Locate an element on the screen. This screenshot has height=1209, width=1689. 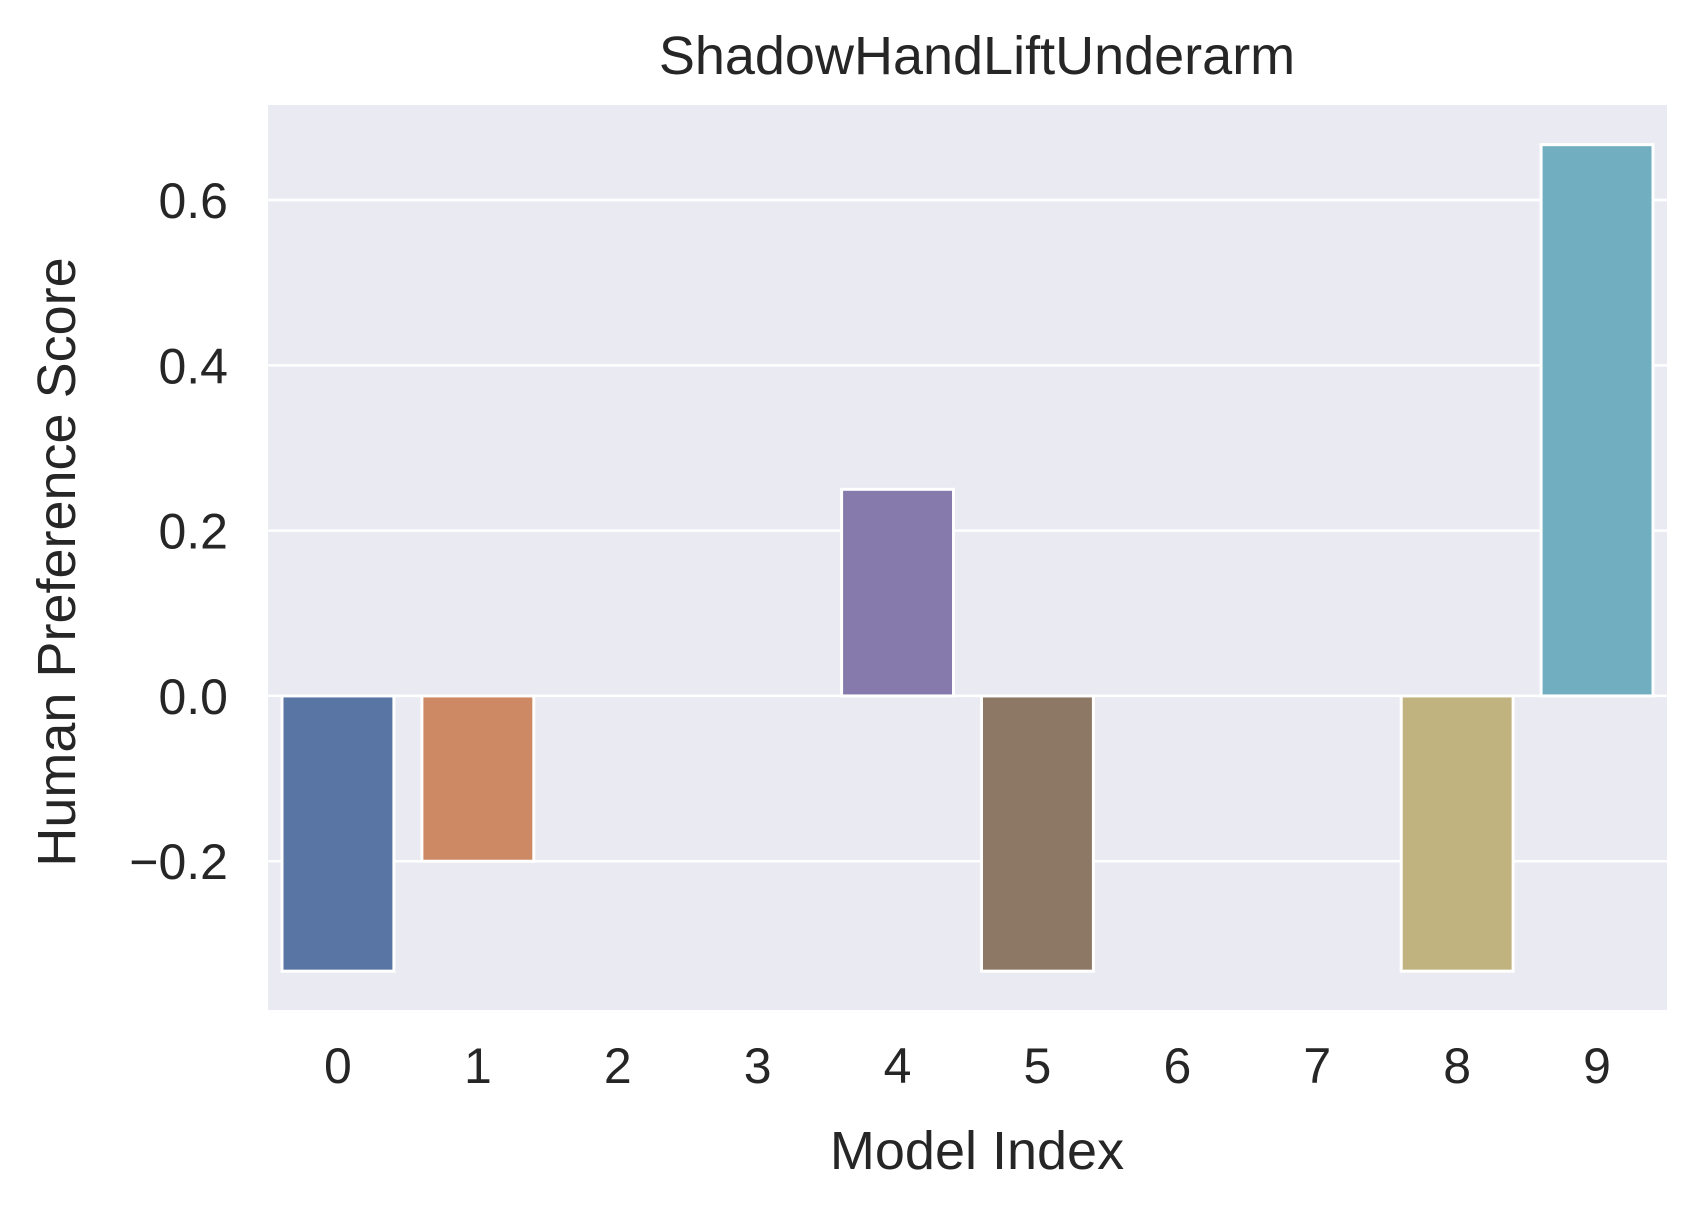
y-tick-label: 0.0 is located at coordinates (193, 697).